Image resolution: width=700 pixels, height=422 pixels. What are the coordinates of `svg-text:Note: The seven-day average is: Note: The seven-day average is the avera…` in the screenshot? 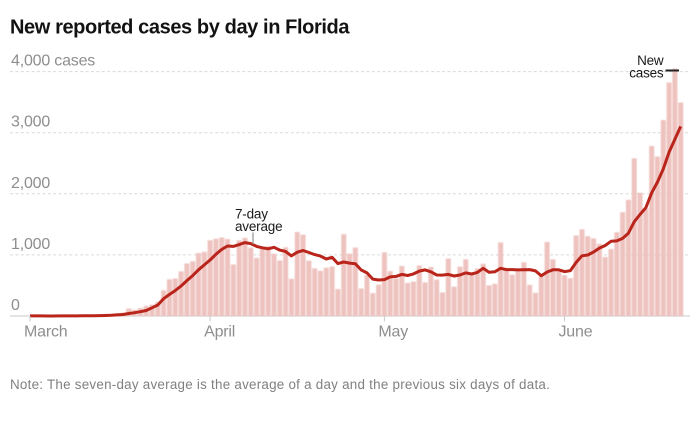 It's located at (280, 384).